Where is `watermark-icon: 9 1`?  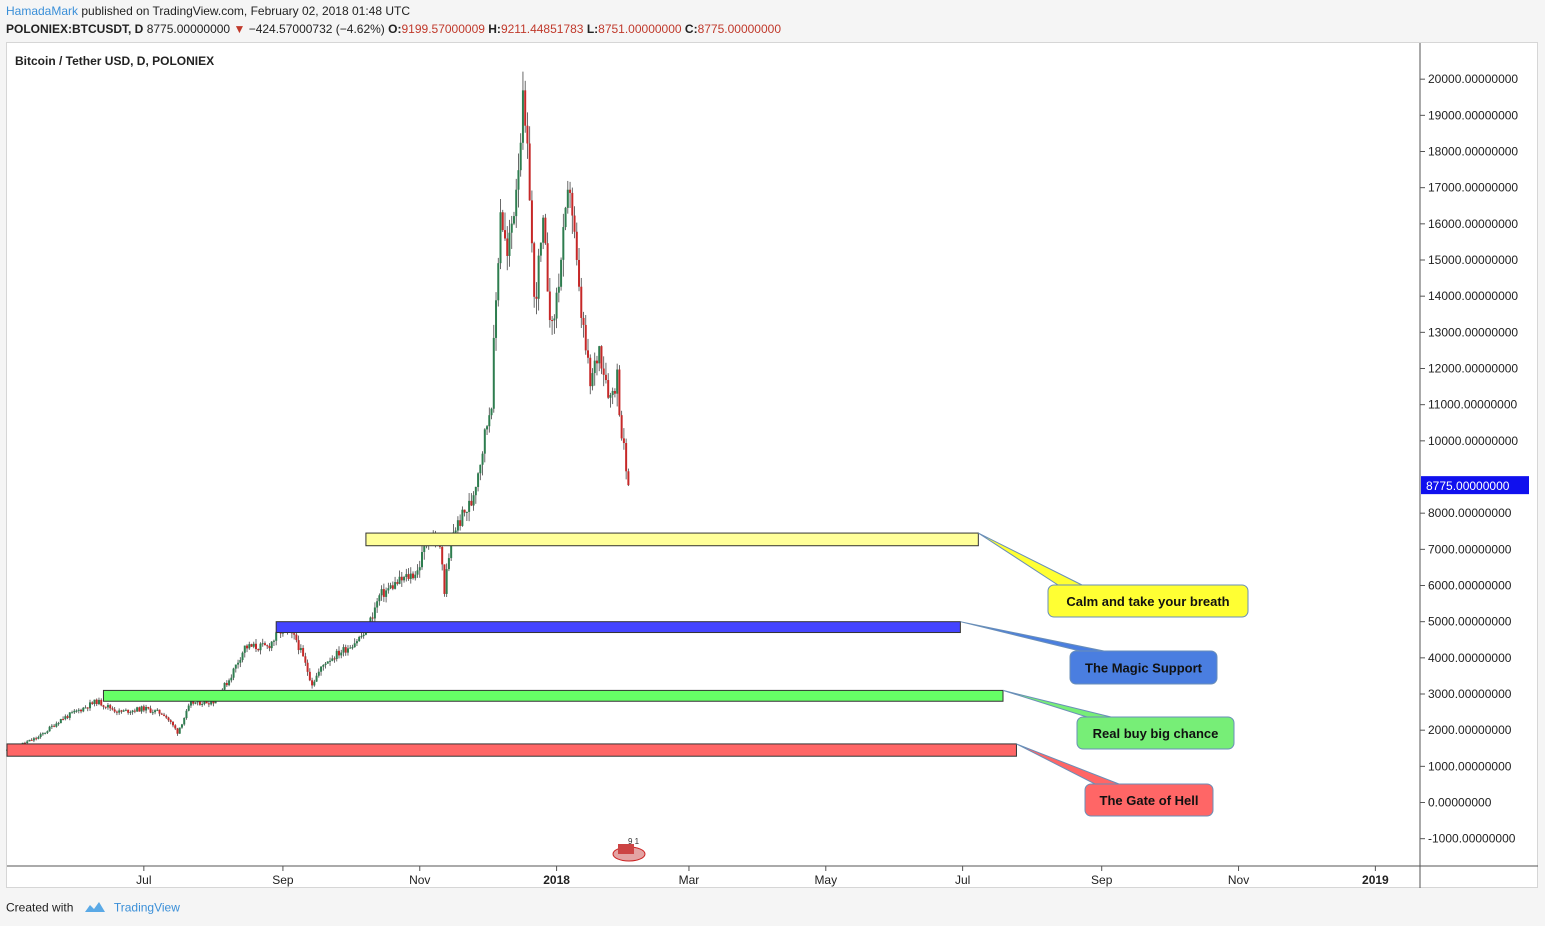 watermark-icon: 9 1 is located at coordinates (629, 849).